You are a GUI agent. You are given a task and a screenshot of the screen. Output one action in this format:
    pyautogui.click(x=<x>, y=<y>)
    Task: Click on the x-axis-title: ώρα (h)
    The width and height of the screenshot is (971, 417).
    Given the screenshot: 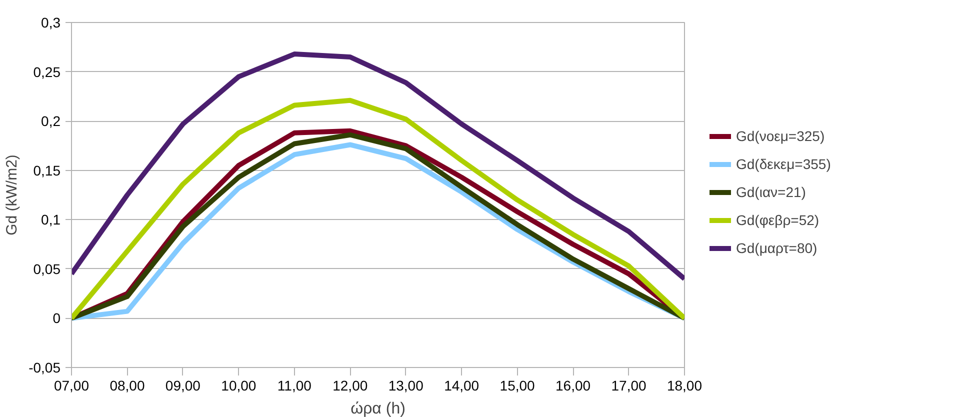 What is the action you would take?
    pyautogui.click(x=378, y=408)
    